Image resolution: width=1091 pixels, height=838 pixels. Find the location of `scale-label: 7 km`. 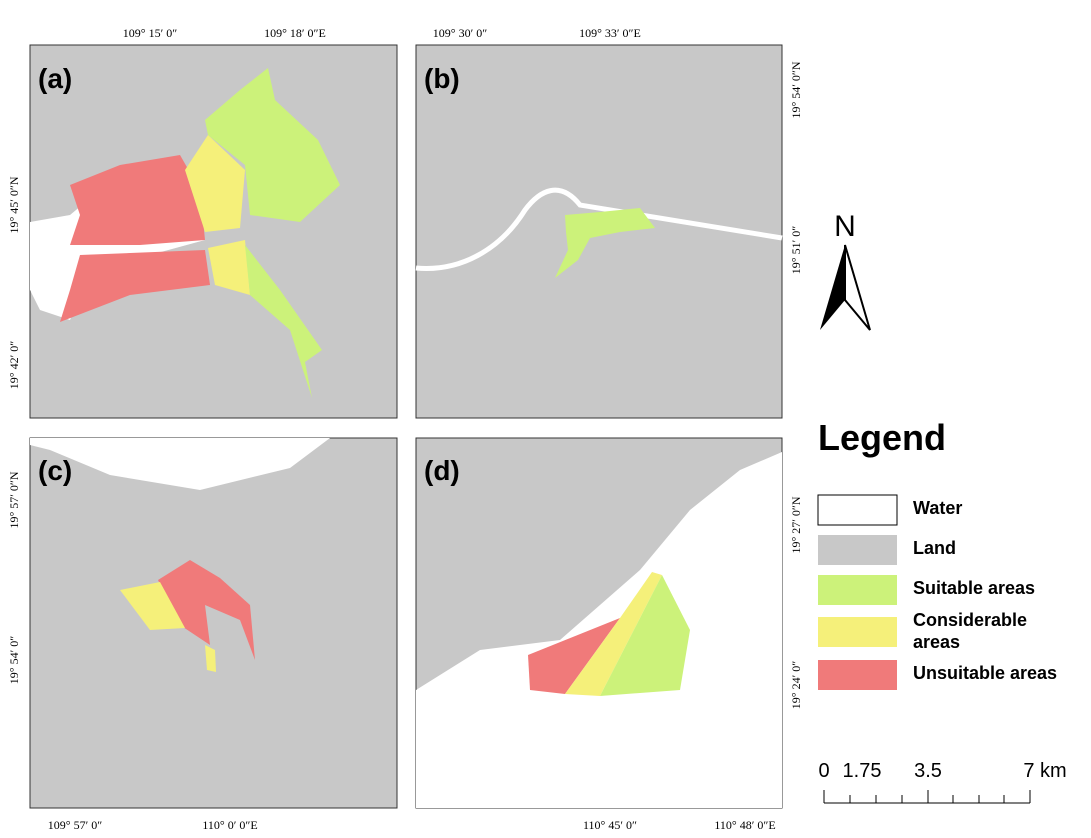

scale-label: 7 km is located at coordinates (1044, 771).